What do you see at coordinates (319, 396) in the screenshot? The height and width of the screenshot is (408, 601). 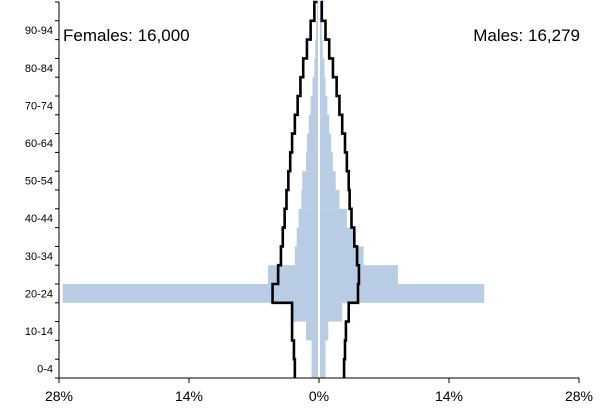 I see `x-tick-label: 0%` at bounding box center [319, 396].